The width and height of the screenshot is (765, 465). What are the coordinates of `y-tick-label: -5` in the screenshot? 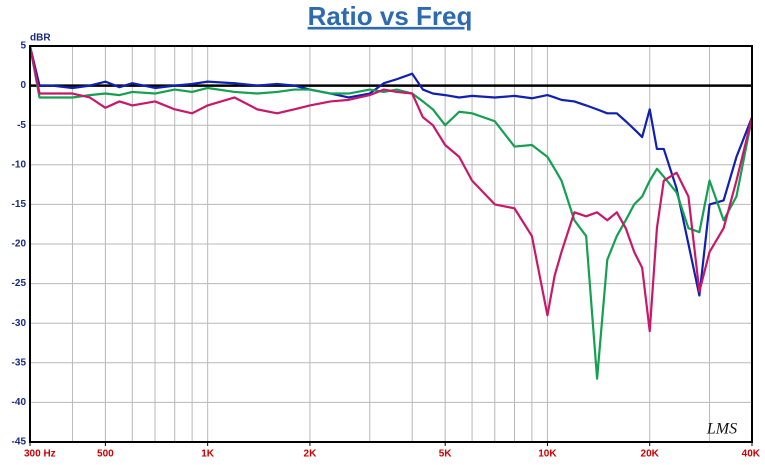 It's located at (21, 125).